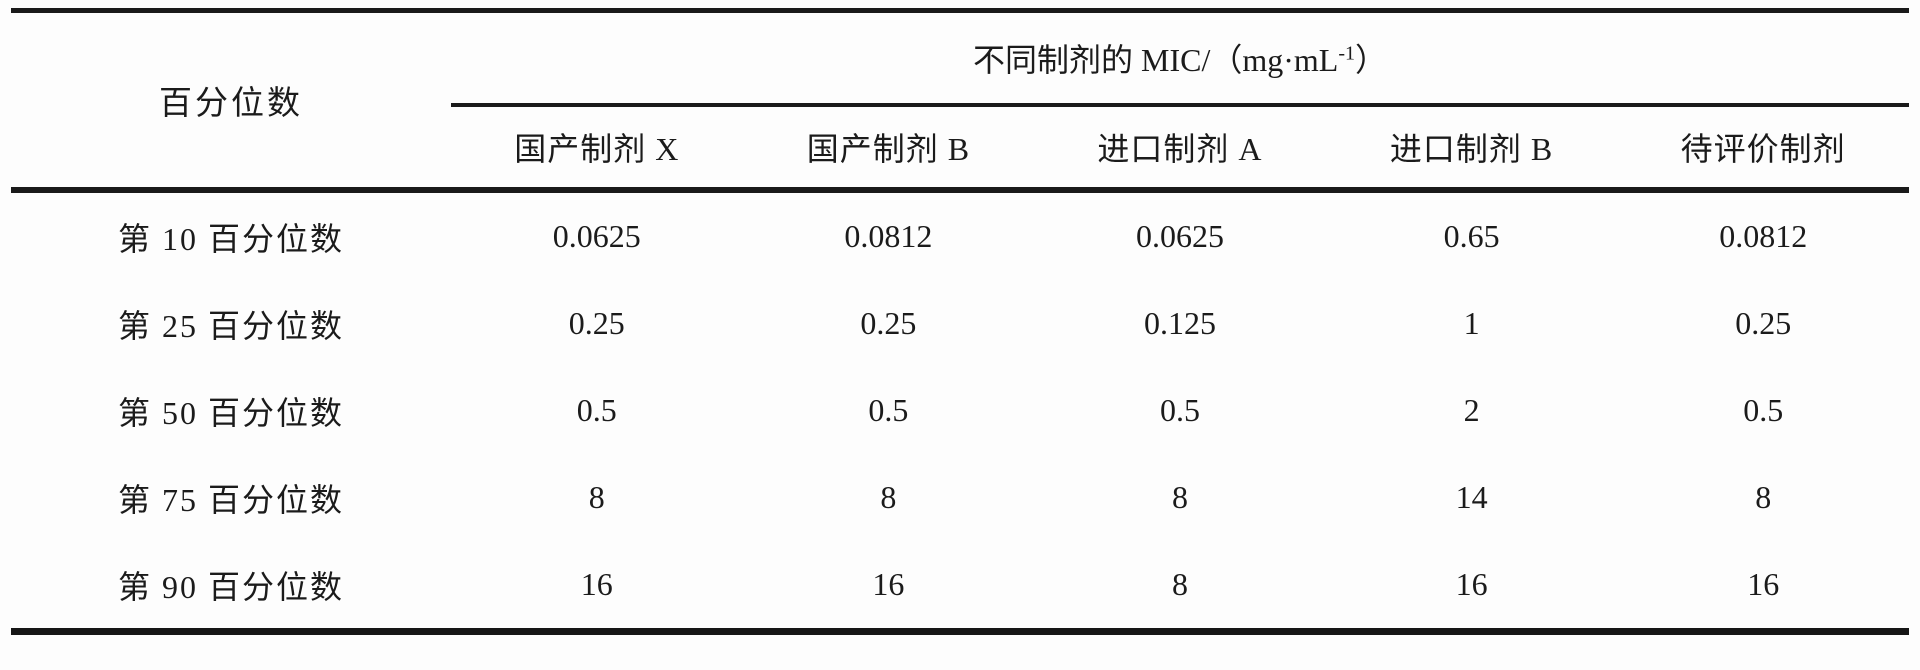  I want to click on column-header-imported-a: 进口制剂 A, so click(1180, 149).